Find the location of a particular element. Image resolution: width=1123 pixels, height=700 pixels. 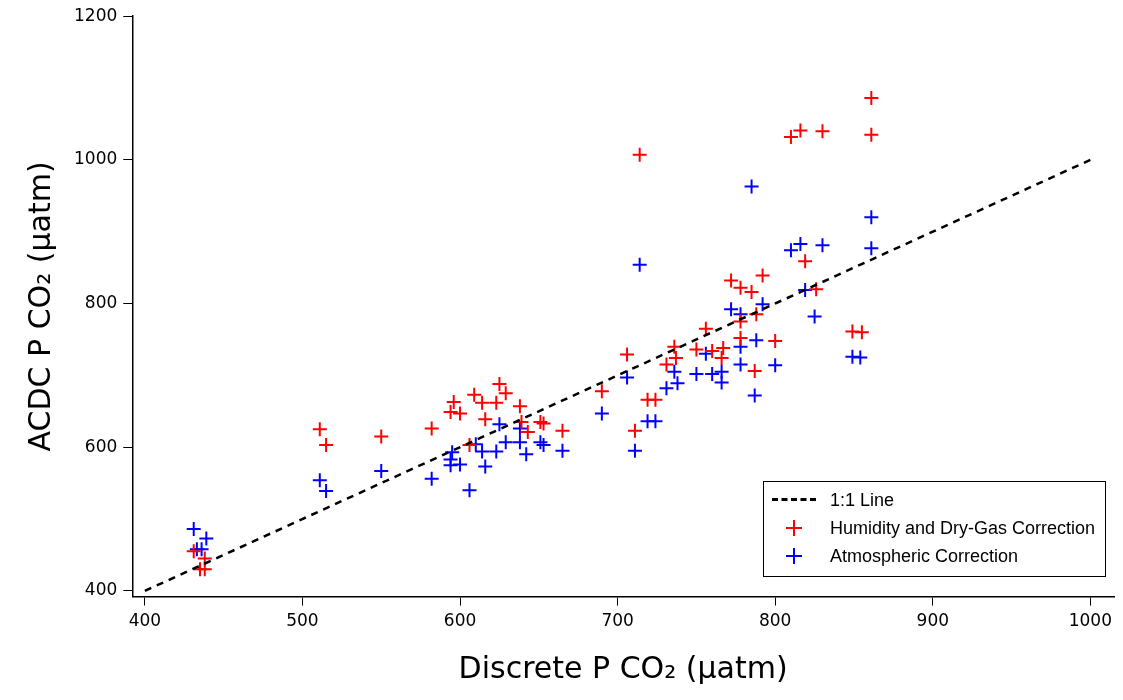

x-tick-label: 500 is located at coordinates (302, 620).